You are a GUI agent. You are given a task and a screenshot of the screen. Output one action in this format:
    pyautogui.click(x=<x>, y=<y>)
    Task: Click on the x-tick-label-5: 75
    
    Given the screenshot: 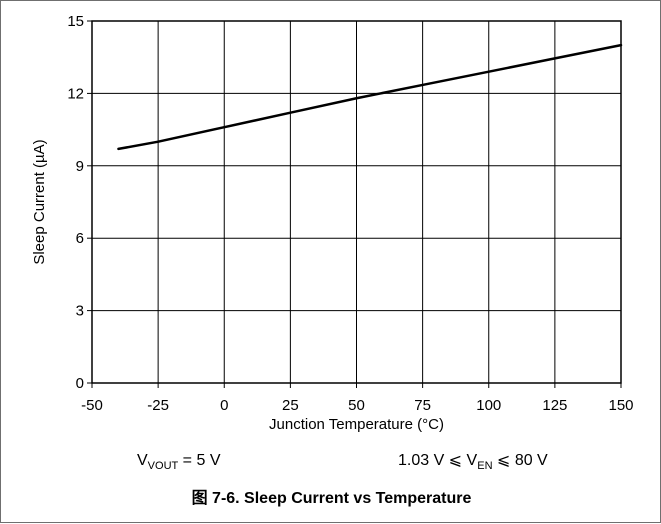 What is the action you would take?
    pyautogui.click(x=422, y=405)
    